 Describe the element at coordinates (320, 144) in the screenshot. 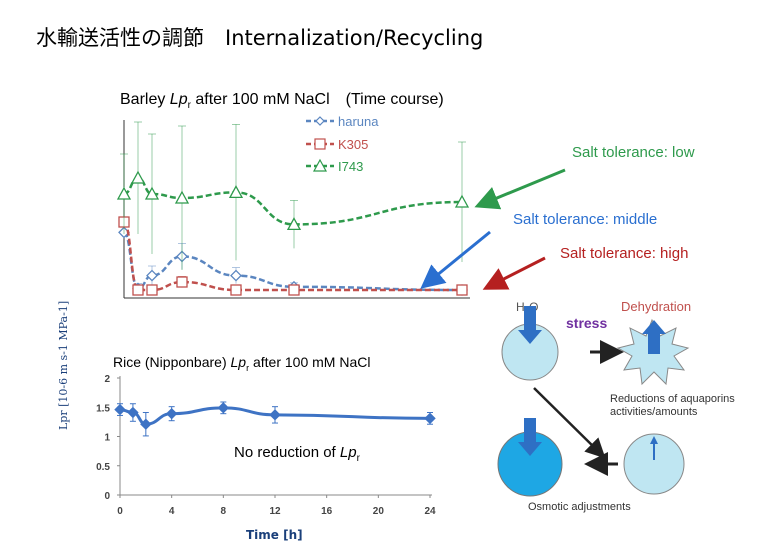

I see `legend-marker-k305` at that location.